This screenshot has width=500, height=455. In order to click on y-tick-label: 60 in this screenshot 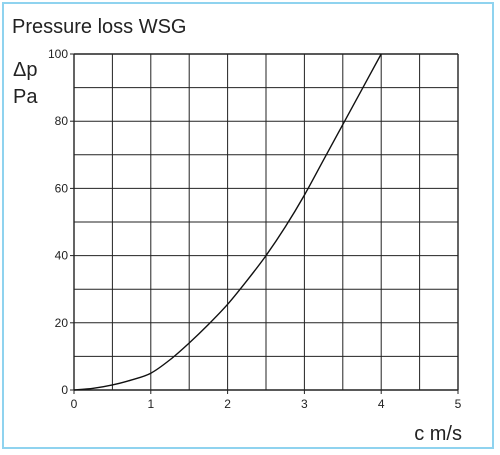, I will do `click(62, 188)`.